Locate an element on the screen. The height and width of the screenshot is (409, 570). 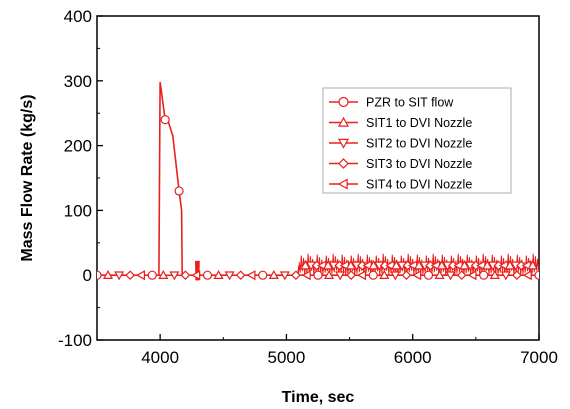
legend-label: SIT1 to DVI Nozzle is located at coordinates (419, 123).